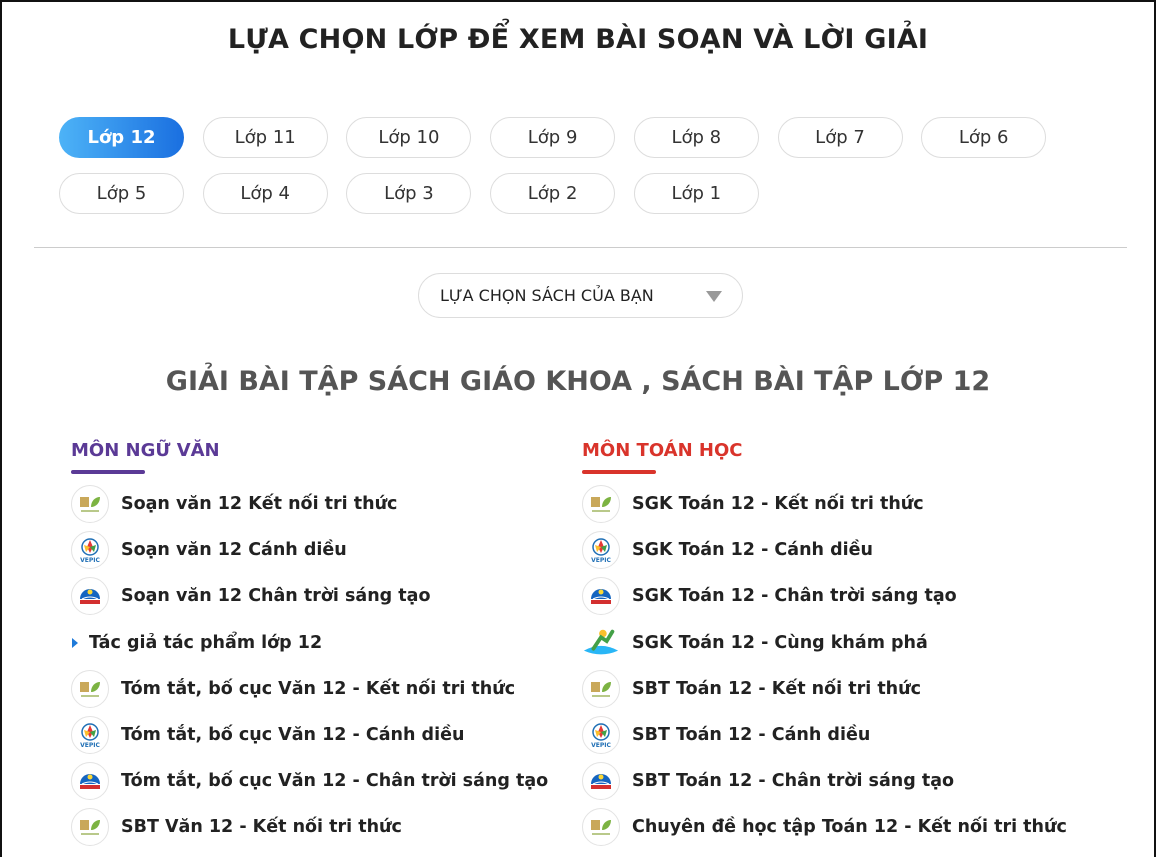  Describe the element at coordinates (984, 137) in the screenshot. I see `grade-tab: Lớp 6` at that location.